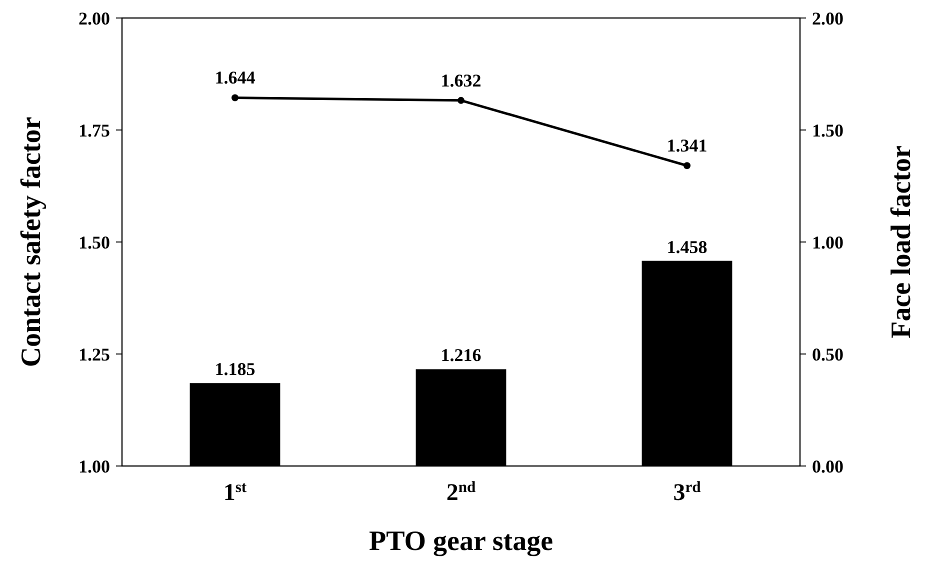  I want to click on y-tick-label: 1.75, so click(94, 130).